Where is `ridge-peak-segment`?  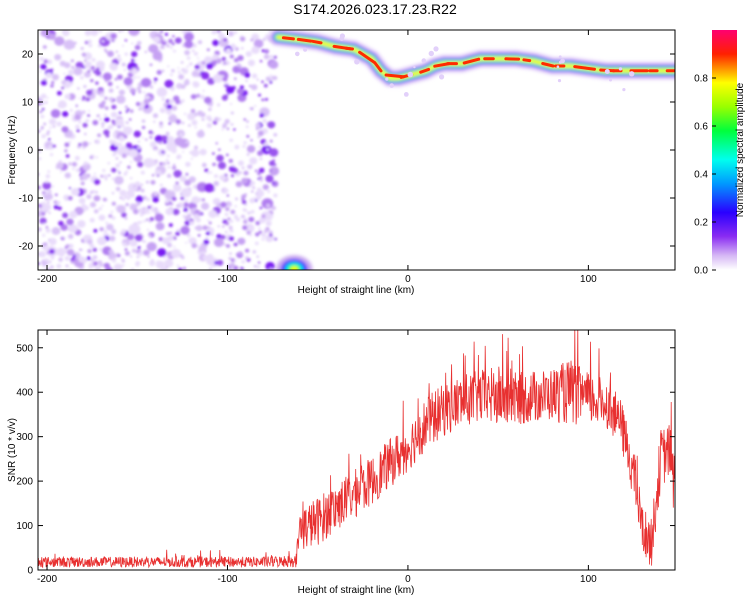
ridge-peak-segment is located at coordinates (317, 42).